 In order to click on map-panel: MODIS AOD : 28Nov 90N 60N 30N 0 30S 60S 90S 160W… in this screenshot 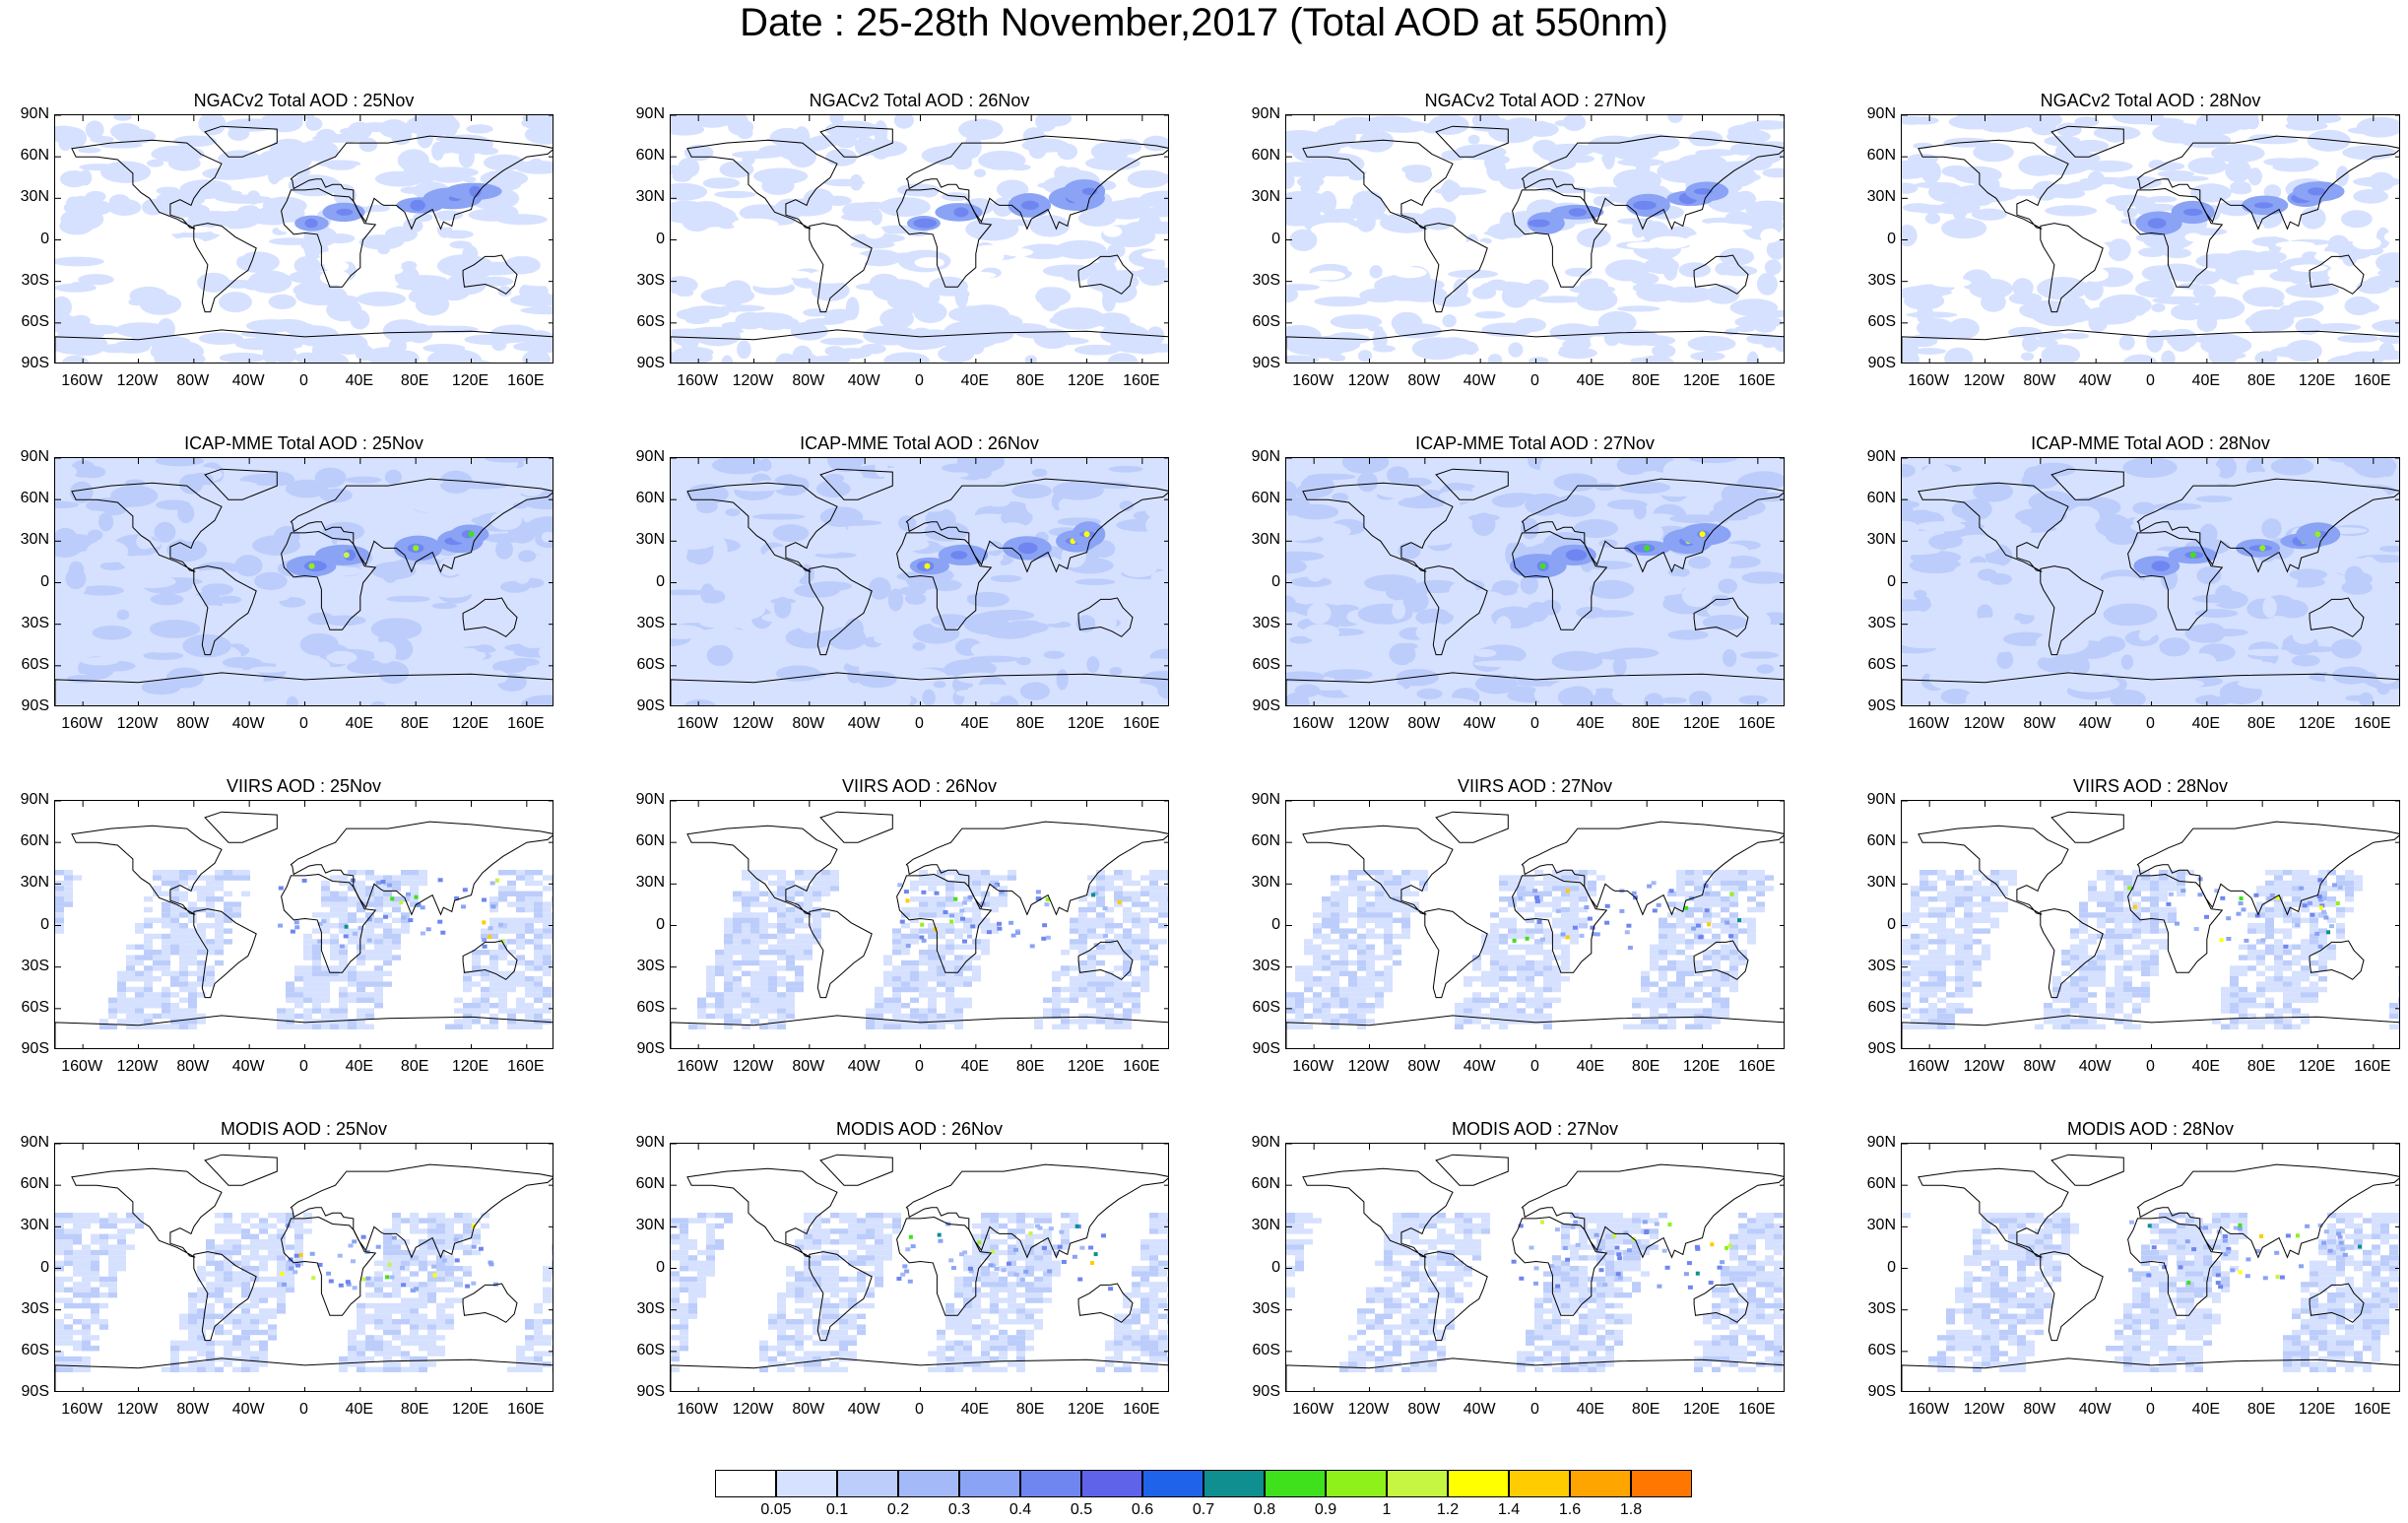, I will do `click(2133, 1273)`.